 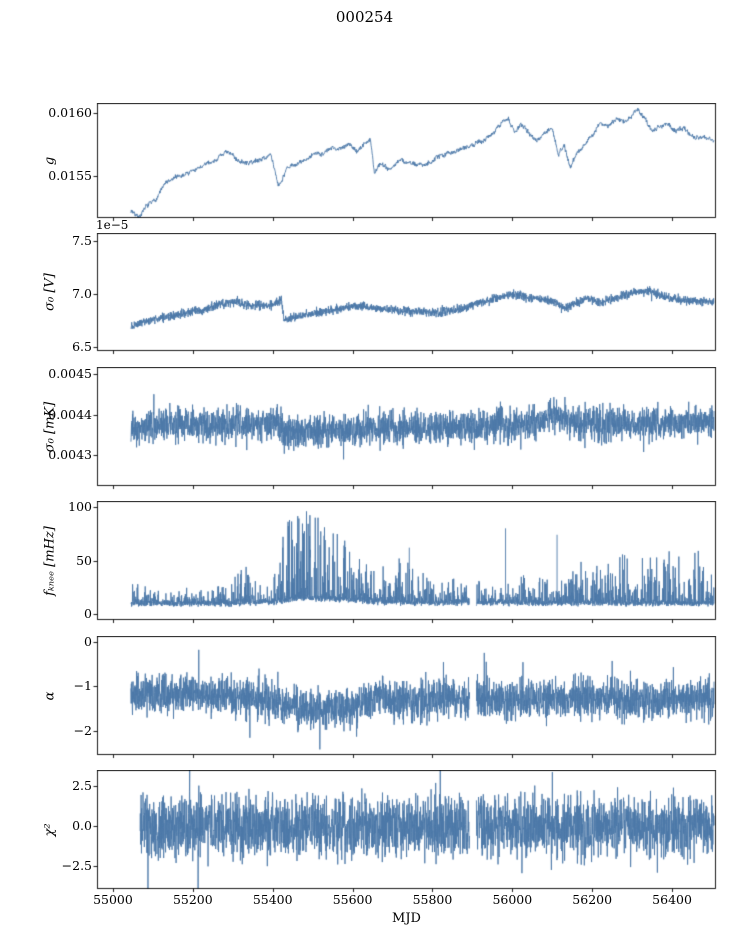 I want to click on panel-alpha: α 0 −1 −2, so click(x=364, y=698).